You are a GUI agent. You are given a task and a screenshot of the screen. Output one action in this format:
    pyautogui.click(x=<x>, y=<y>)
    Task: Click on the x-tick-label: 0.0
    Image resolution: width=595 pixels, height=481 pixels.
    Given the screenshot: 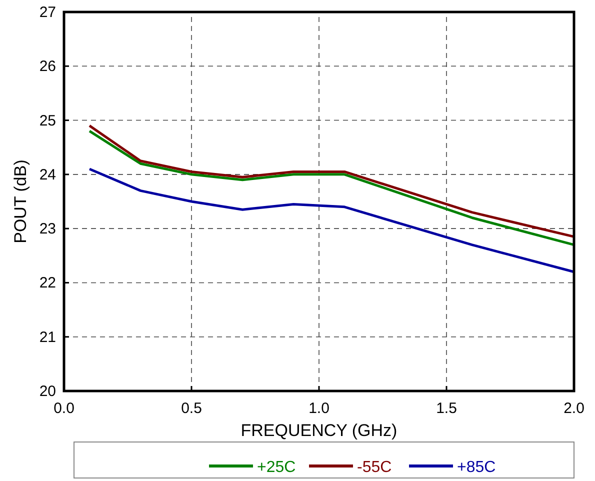 What is the action you would take?
    pyautogui.click(x=64, y=408)
    